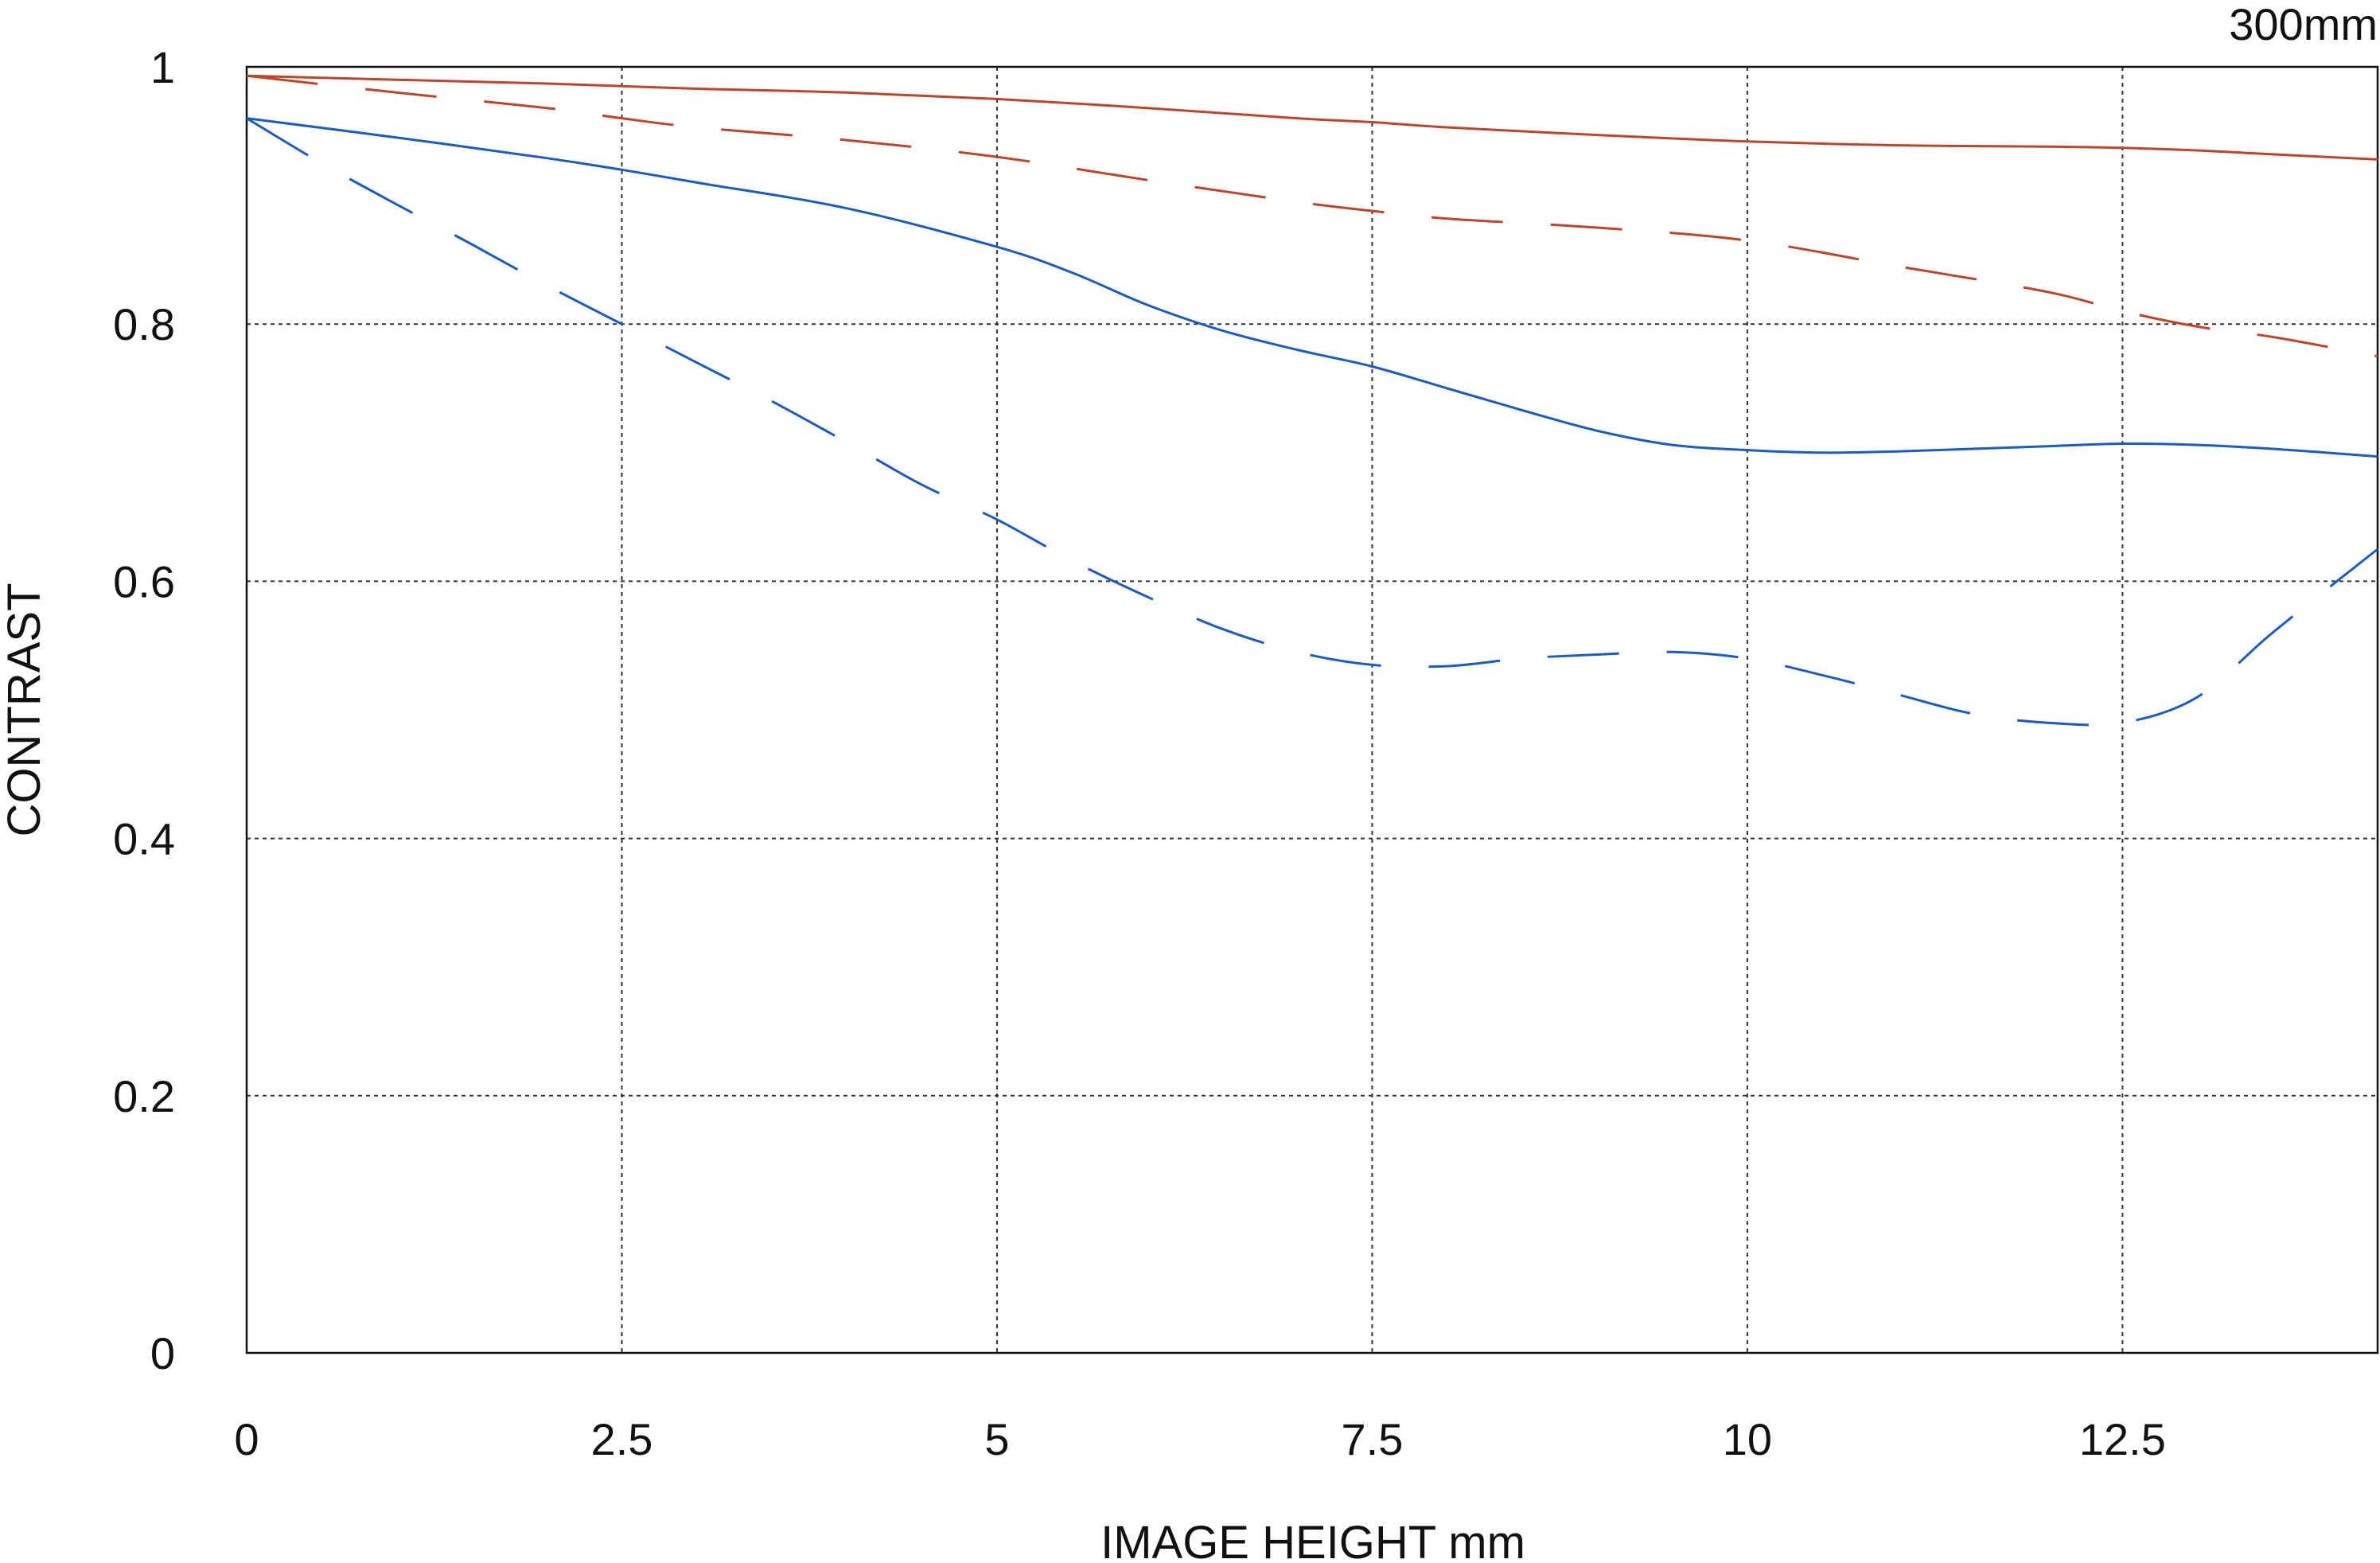  Describe the element at coordinates (2303, 24) in the screenshot. I see `chart-title: 300mm` at that location.